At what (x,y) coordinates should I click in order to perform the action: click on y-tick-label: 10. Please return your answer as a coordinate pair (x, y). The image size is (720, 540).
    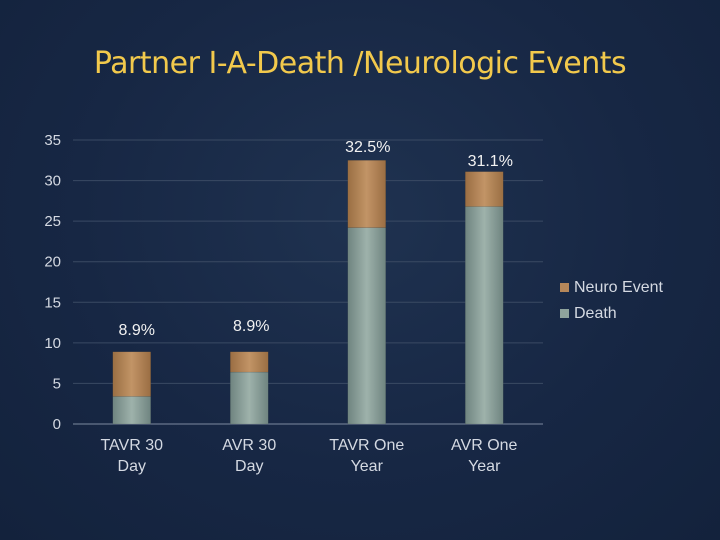
    Looking at the image, I should click on (52, 343).